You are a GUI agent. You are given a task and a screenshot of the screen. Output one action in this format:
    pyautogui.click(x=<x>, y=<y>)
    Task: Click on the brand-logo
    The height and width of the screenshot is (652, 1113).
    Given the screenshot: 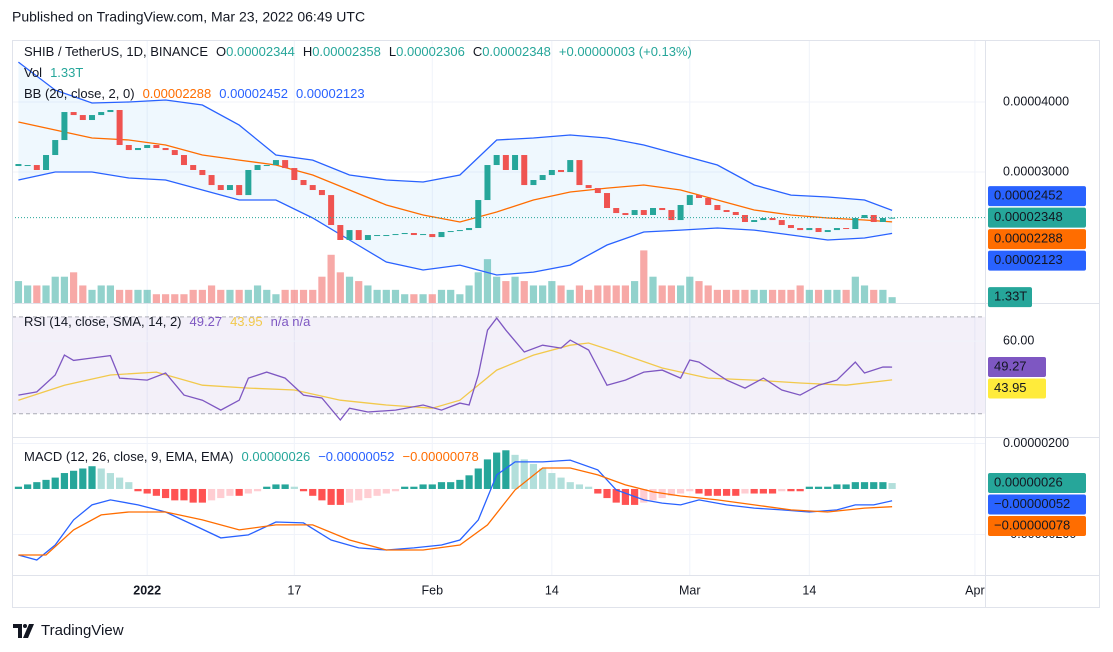 What is the action you would take?
    pyautogui.click(x=23, y=631)
    